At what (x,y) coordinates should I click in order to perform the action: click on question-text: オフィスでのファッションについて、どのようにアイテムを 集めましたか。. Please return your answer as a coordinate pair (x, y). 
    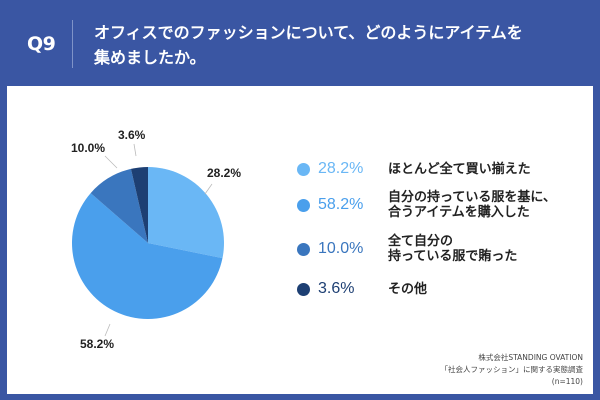
    Looking at the image, I should click on (344, 45).